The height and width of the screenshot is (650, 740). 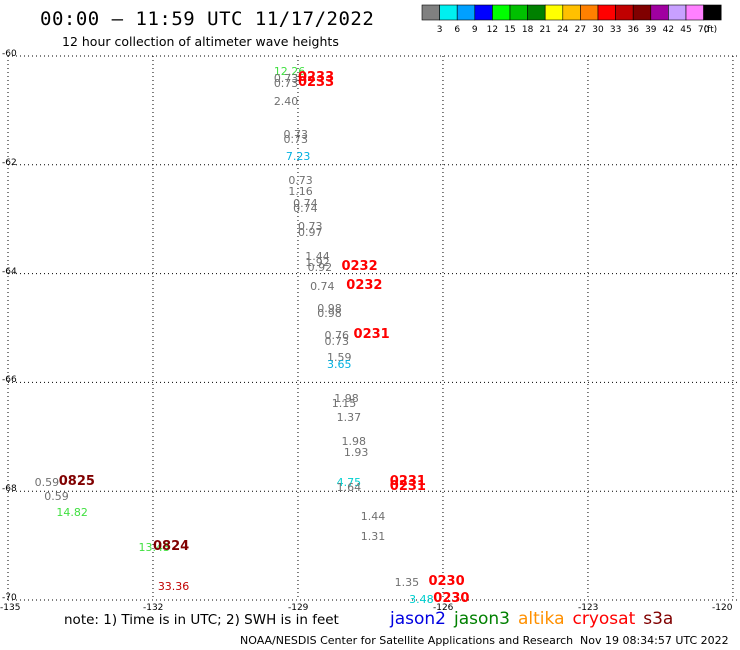 What do you see at coordinates (598, 30) in the screenshot?
I see `legend-label: 30` at bounding box center [598, 30].